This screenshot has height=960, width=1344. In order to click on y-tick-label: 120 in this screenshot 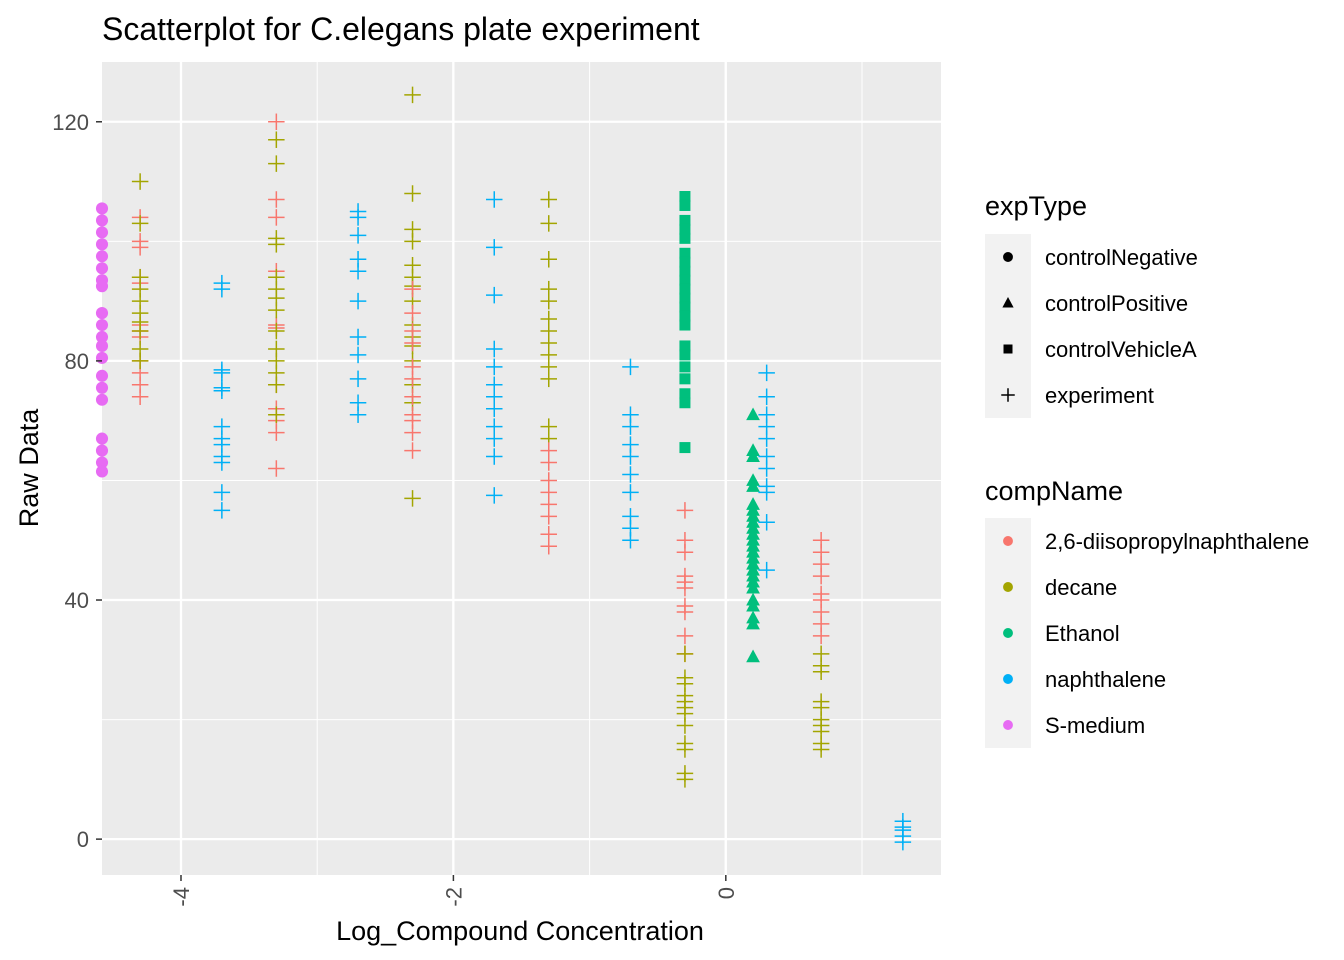, I will do `click(70, 122)`.